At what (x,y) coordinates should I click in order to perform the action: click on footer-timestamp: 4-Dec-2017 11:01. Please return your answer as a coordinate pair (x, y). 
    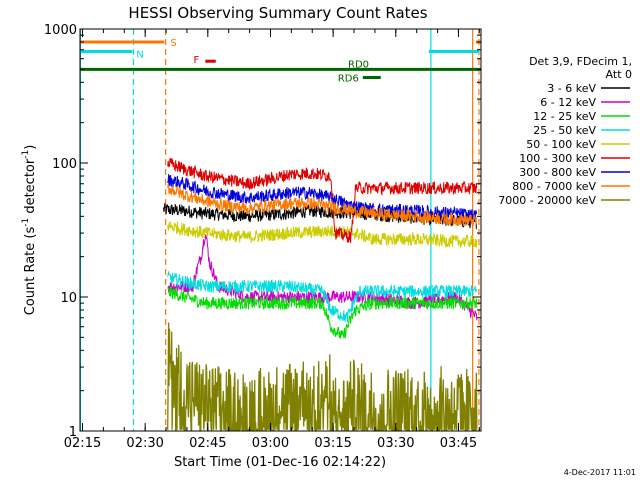
    Looking at the image, I should click on (600, 472).